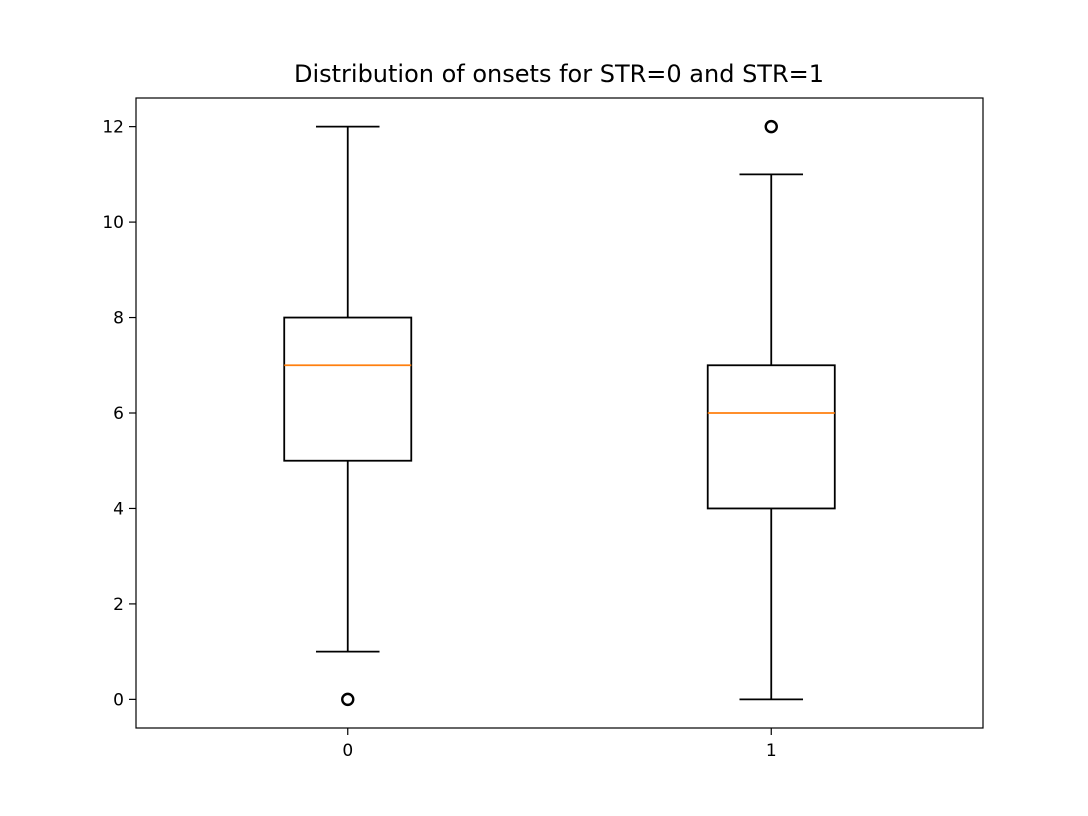  What do you see at coordinates (347, 751) in the screenshot?
I see `x-tick-label: 0` at bounding box center [347, 751].